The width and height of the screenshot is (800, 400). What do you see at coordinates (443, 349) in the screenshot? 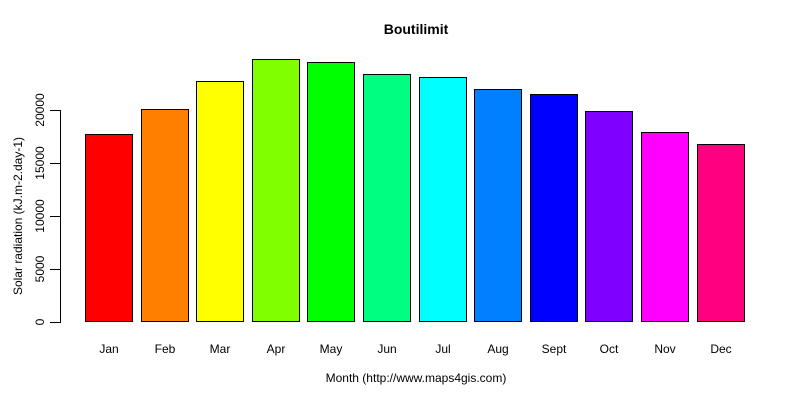
I see `x-category-label-jul: Jul` at bounding box center [443, 349].